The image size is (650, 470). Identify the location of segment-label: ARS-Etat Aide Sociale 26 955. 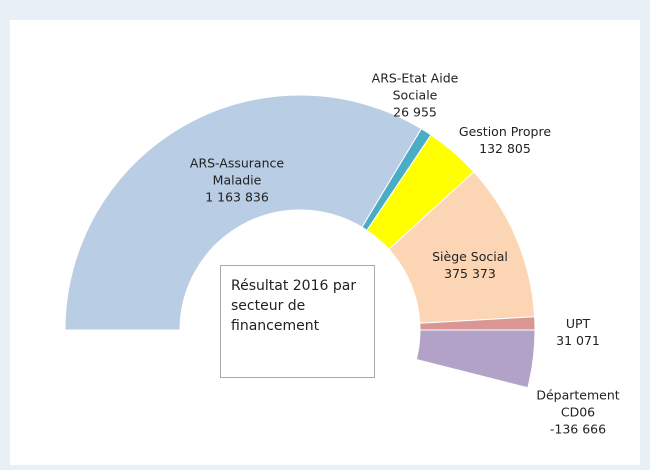
(415, 95).